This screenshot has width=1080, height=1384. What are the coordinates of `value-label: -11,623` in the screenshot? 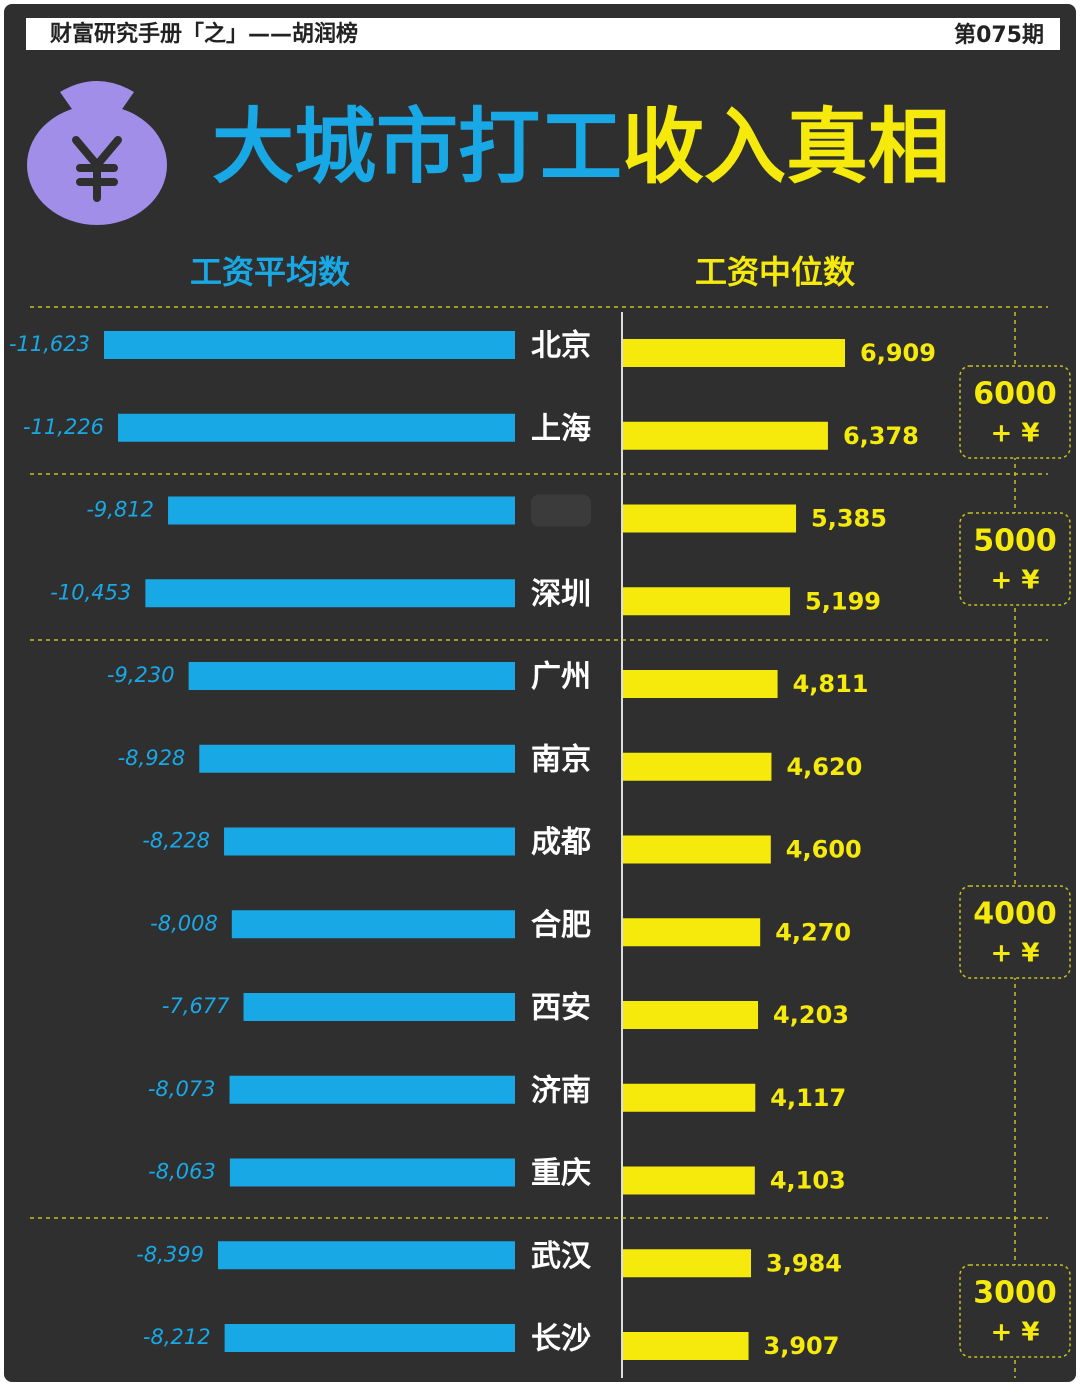 It's located at (49, 344).